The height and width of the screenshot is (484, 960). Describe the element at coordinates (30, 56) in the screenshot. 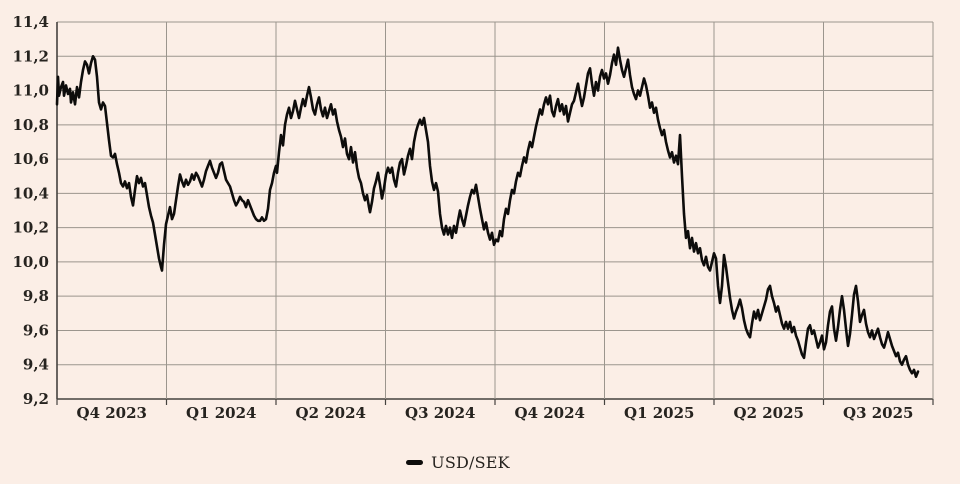

I see `y-tick-label: 11,2` at that location.